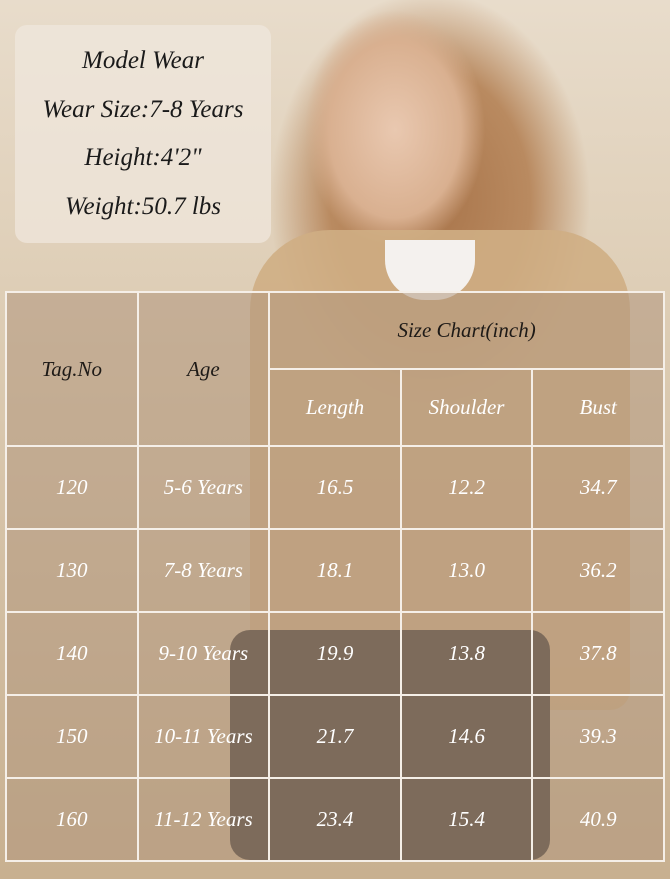 Image resolution: width=670 pixels, height=879 pixels. Describe the element at coordinates (143, 206) in the screenshot. I see `model-weight: Weight:50.7 lbs` at that location.